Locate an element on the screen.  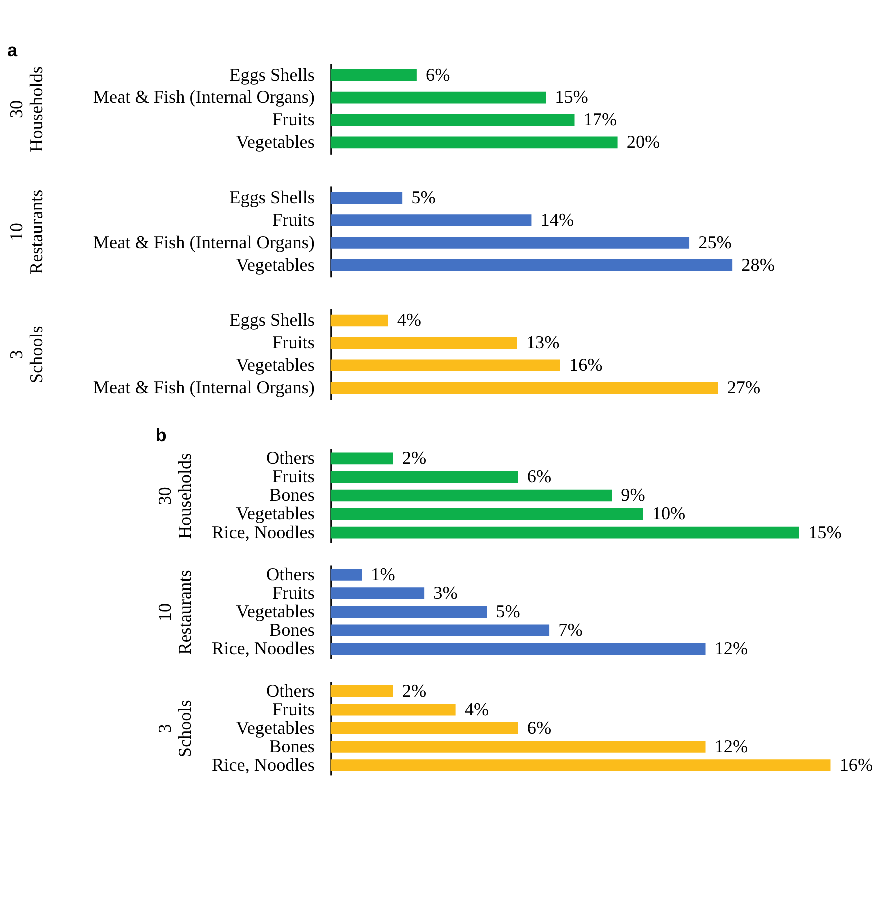
text: b is located at coordinates (161, 436).